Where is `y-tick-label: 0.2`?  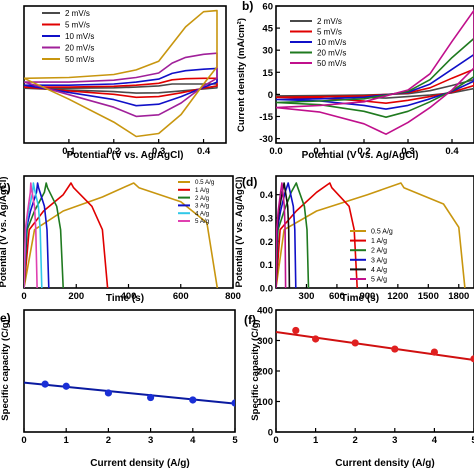
y-tick-label: 0.2 is located at coordinates (266, 242).